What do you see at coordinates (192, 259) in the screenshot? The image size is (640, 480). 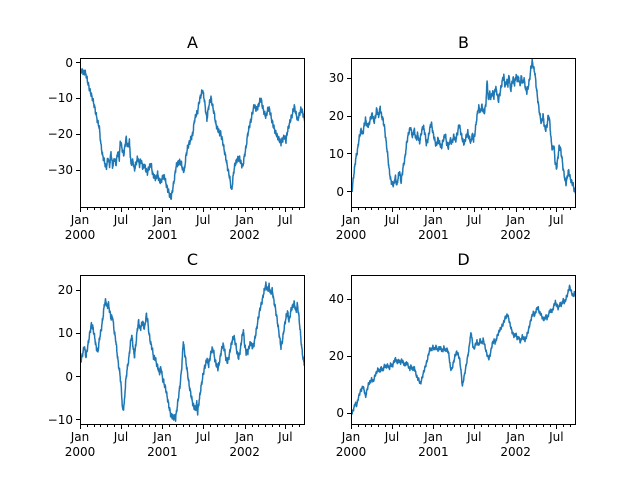 I see `subplot-c-title: C` at bounding box center [192, 259].